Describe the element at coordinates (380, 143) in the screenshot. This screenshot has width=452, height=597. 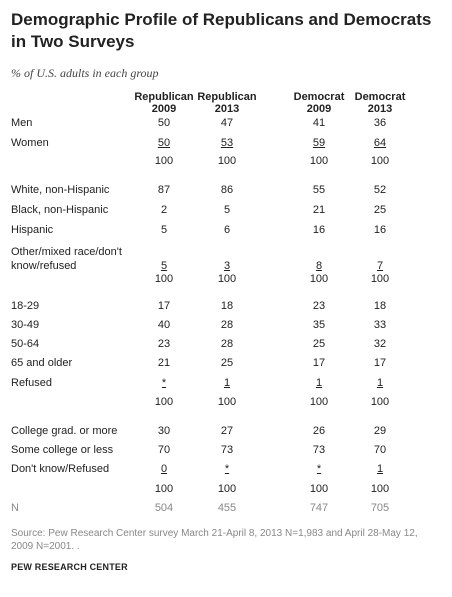
I see `table-cell: 64` at that location.